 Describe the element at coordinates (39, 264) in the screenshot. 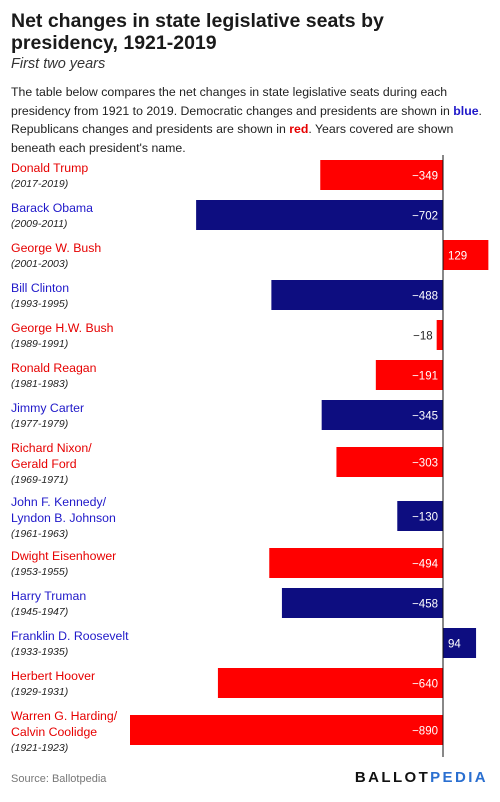

I see `years-label: (2001-2003)` at that location.